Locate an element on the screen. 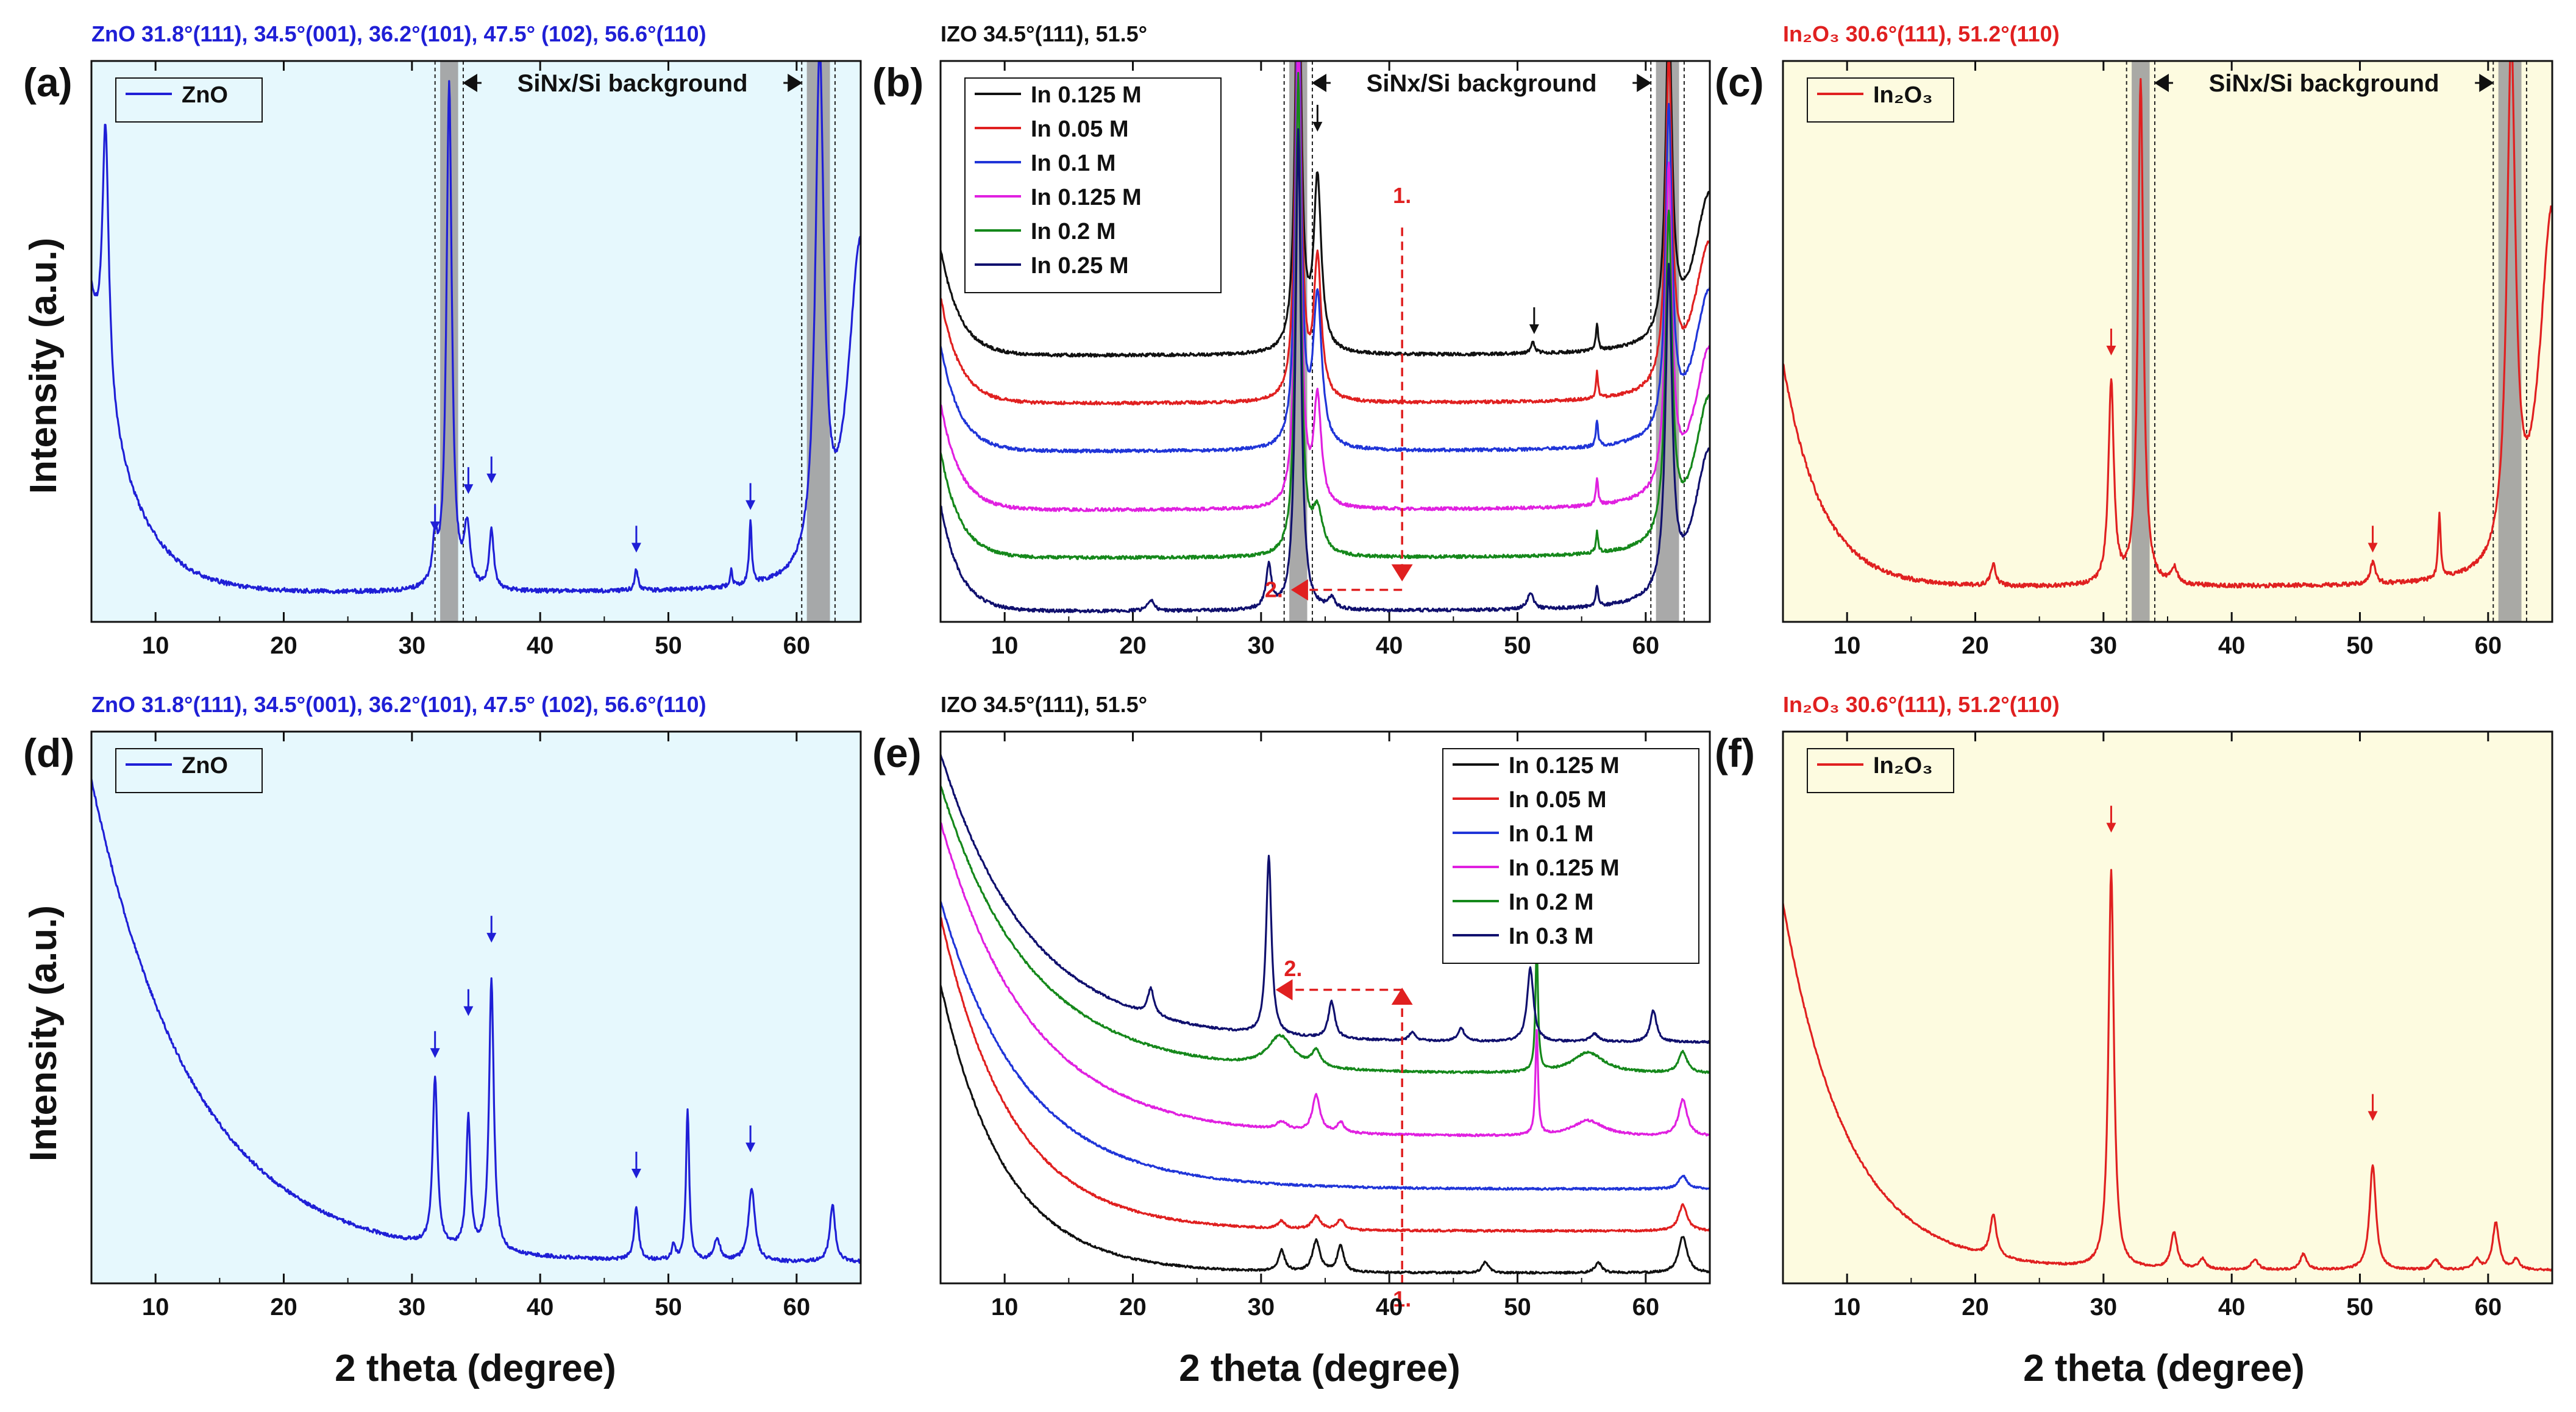 This screenshot has width=2576, height=1412. series-line-in-0.25-m is located at coordinates (1325, 371).